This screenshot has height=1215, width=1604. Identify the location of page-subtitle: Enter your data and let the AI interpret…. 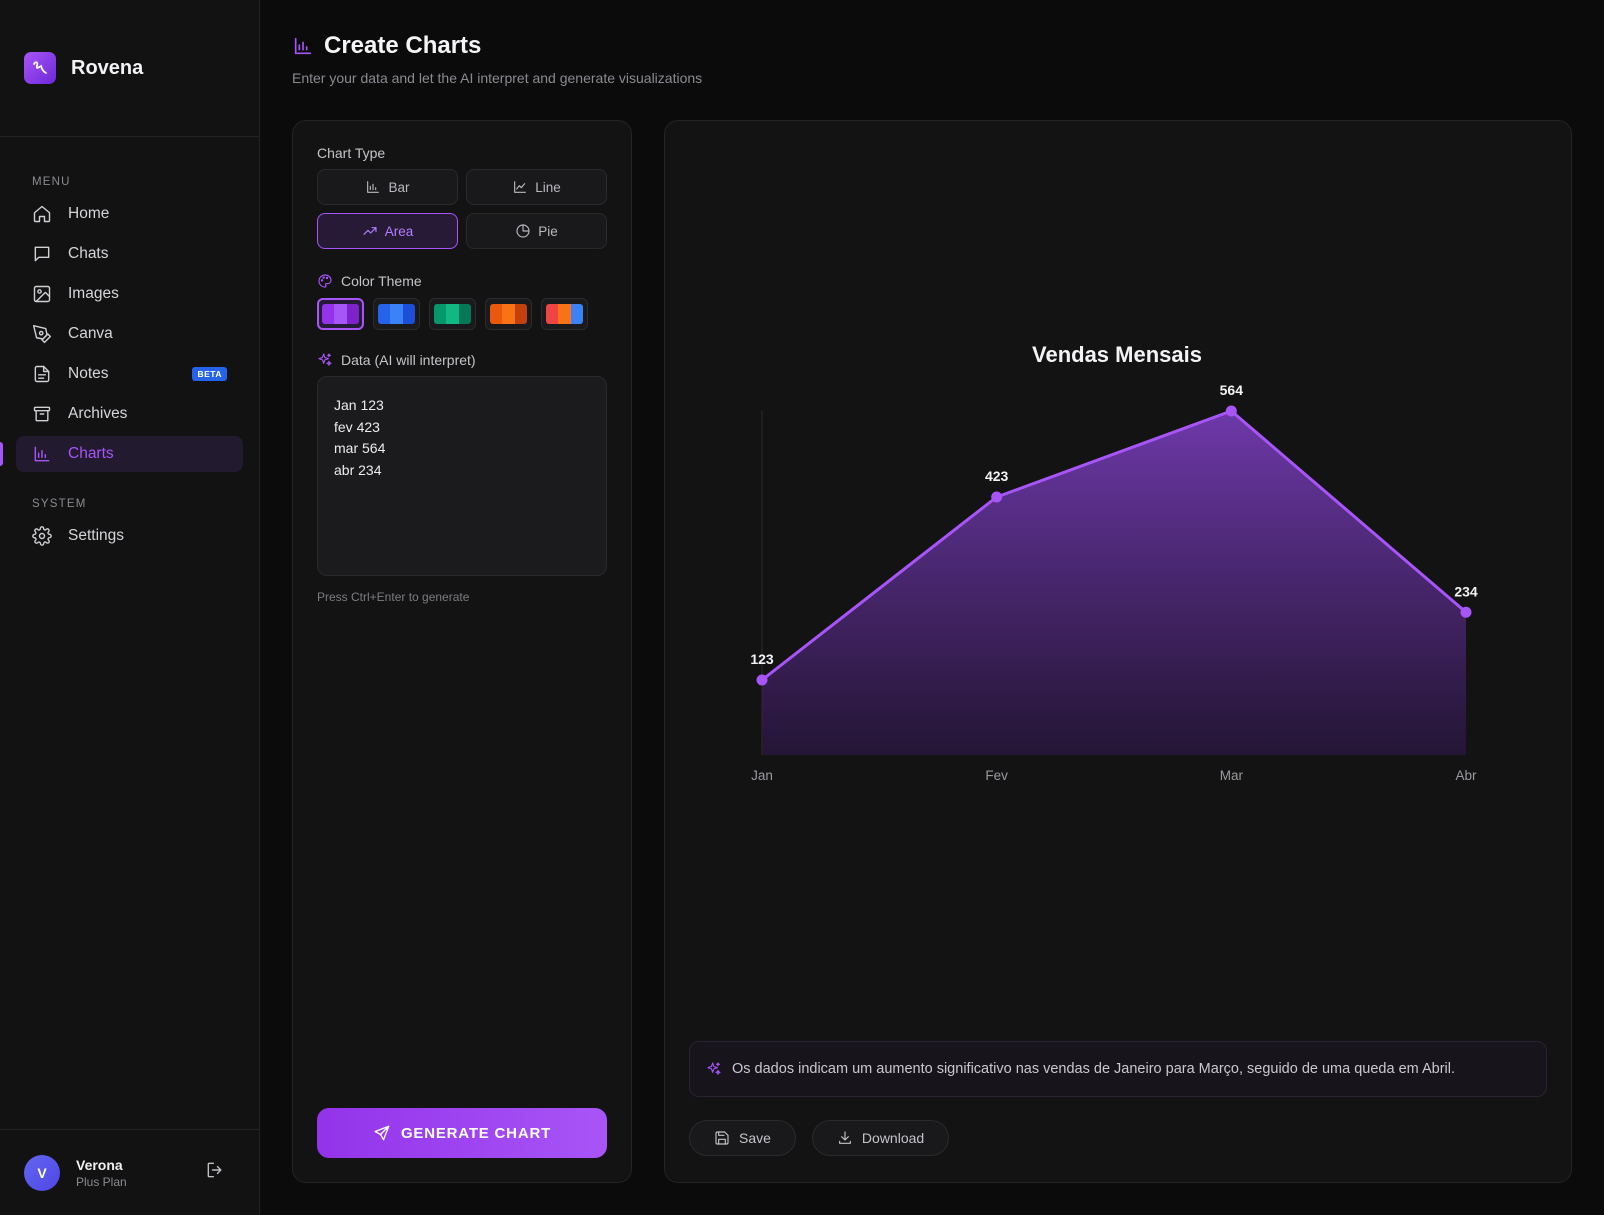
(497, 78).